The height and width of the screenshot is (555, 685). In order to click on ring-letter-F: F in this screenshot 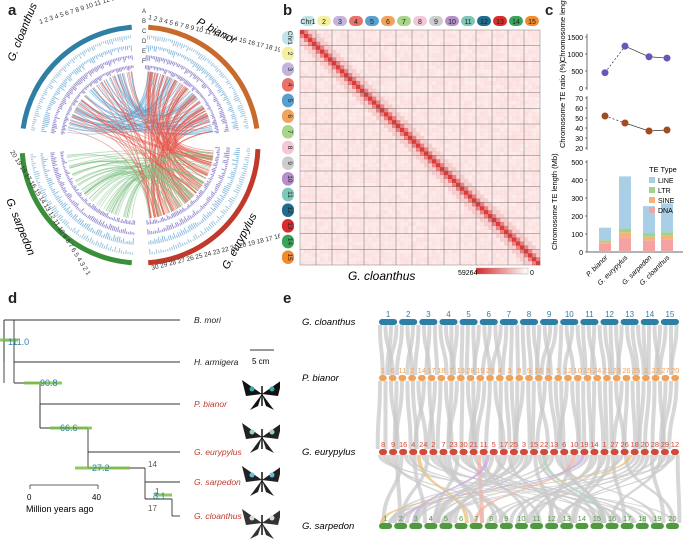, I will do `click(144, 62)`.